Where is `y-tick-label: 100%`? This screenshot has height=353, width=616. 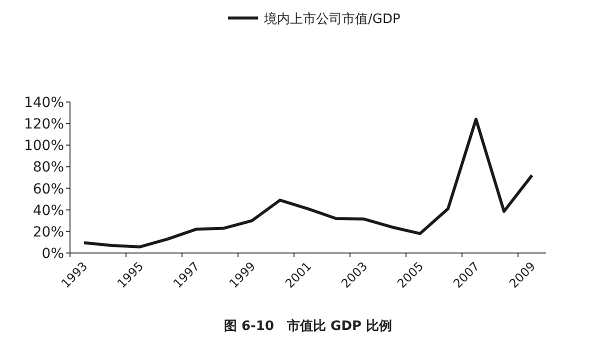 y-tick-label: 100% is located at coordinates (44, 146).